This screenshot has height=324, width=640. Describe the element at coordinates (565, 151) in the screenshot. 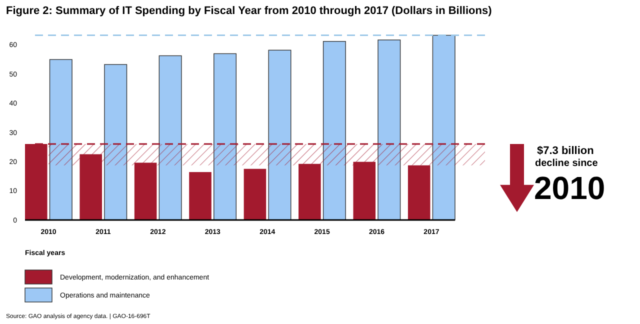

I see `text: $7.3 billion` at that location.